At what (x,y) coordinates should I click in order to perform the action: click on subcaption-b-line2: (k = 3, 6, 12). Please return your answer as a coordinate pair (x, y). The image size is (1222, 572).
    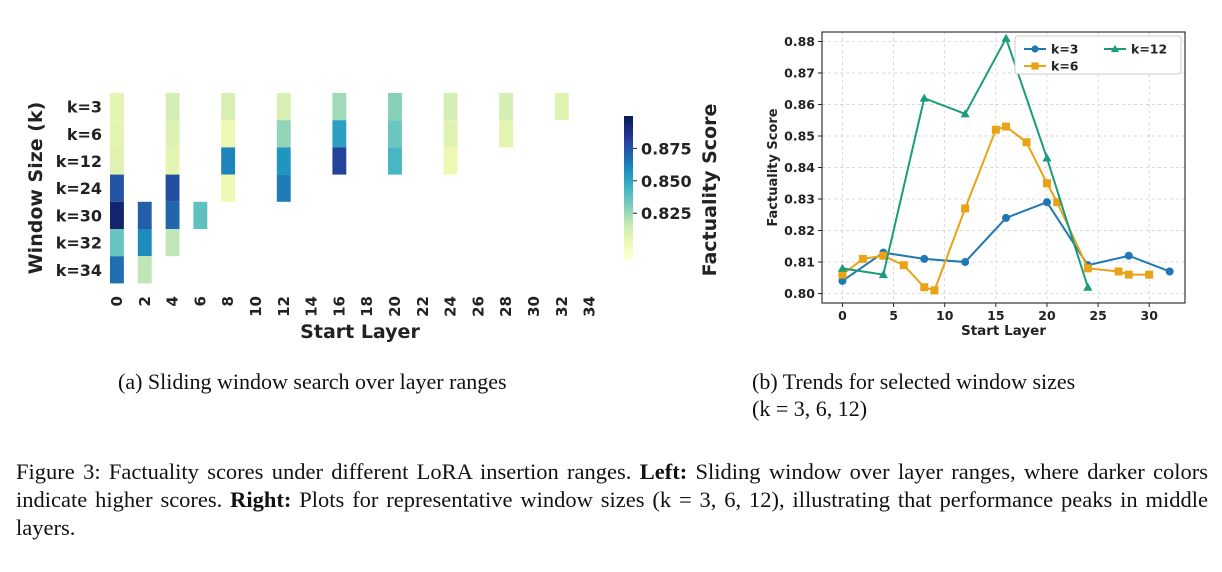
    Looking at the image, I should click on (810, 408).